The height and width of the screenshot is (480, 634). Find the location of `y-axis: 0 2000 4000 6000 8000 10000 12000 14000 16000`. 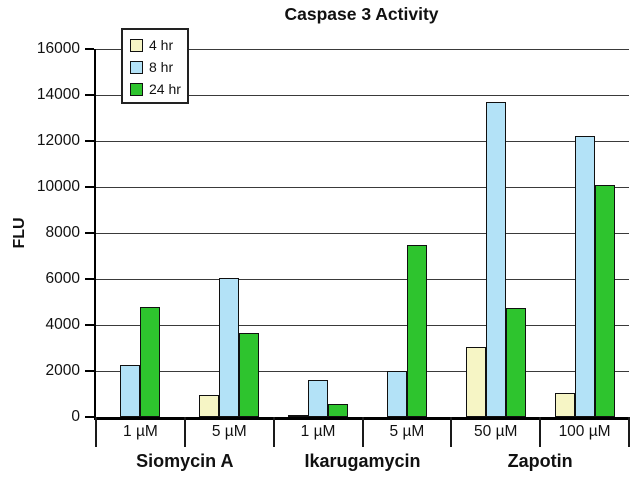

y-axis: 0 2000 4000 6000 8000 10000 12000 14000 16000 is located at coordinates (47, 232).